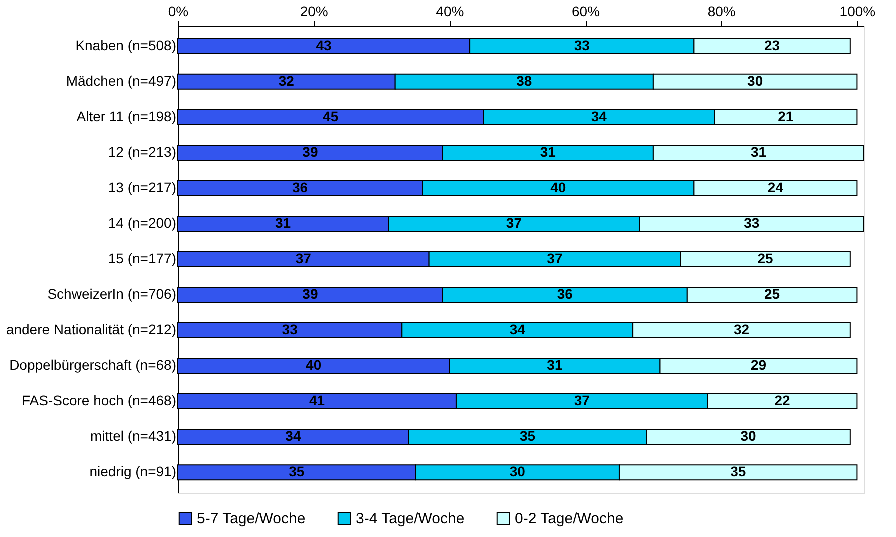  I want to click on data-label: 45, so click(331, 116).